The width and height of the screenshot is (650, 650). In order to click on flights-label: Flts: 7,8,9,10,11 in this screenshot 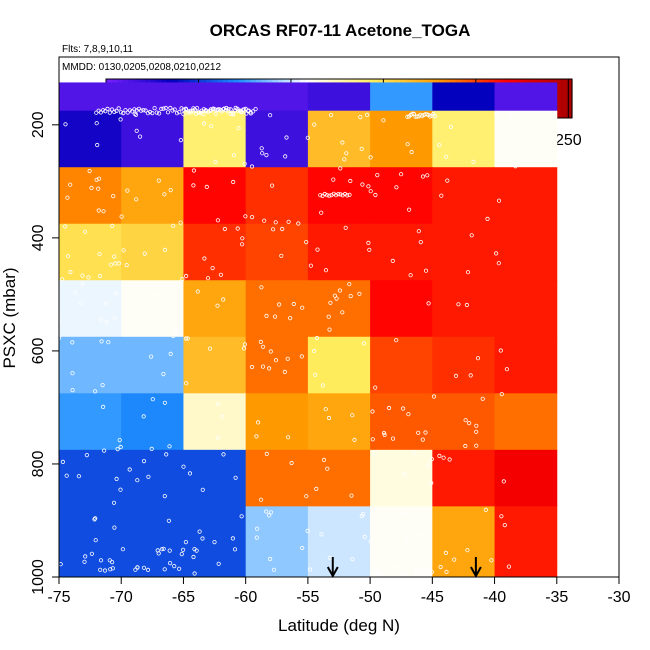, I will do `click(97, 49)`.